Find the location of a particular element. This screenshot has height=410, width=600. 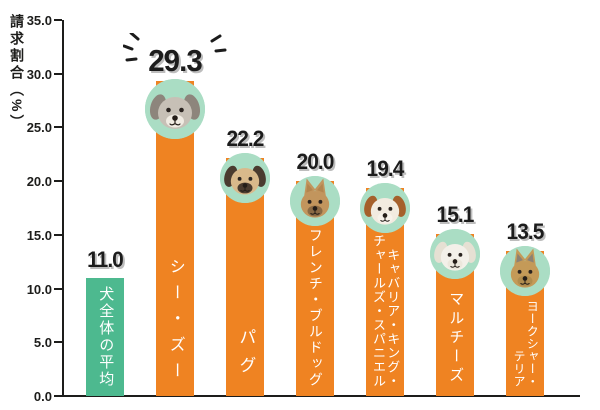

bar-label-cavalier-king-charles-spaniel: キャバリア・キング・ チャールズ・スパニエル is located at coordinates (385, 292).